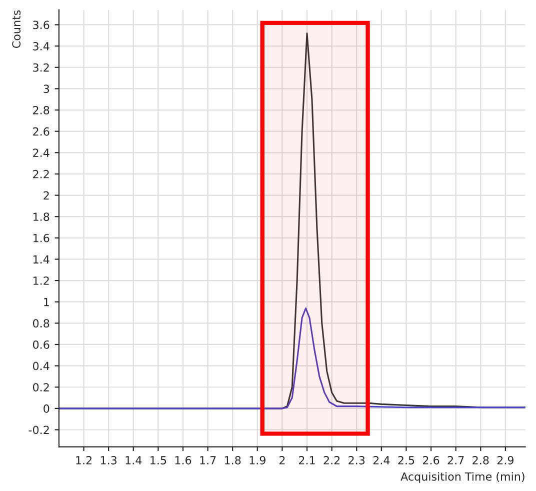 The width and height of the screenshot is (536, 491). What do you see at coordinates (462, 477) in the screenshot?
I see `x-axis-title: Acquisition Time (min)` at bounding box center [462, 477].